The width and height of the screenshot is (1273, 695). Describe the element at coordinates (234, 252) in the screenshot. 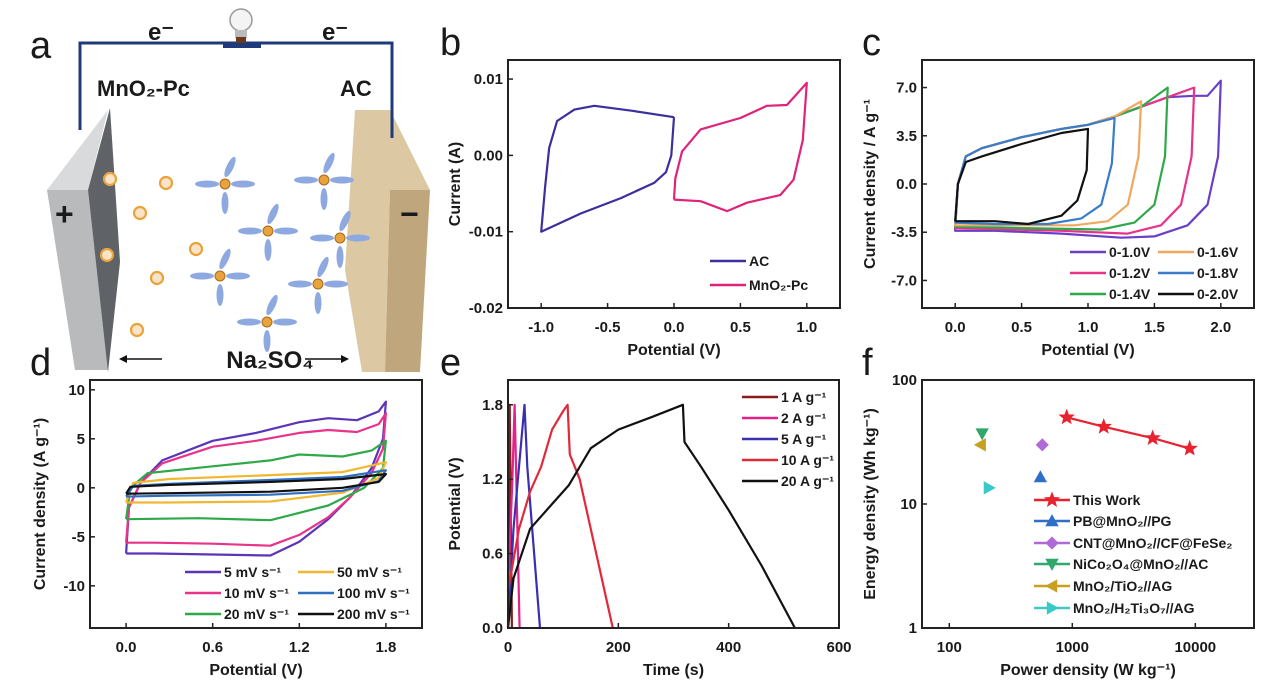

I see `ions` at that location.